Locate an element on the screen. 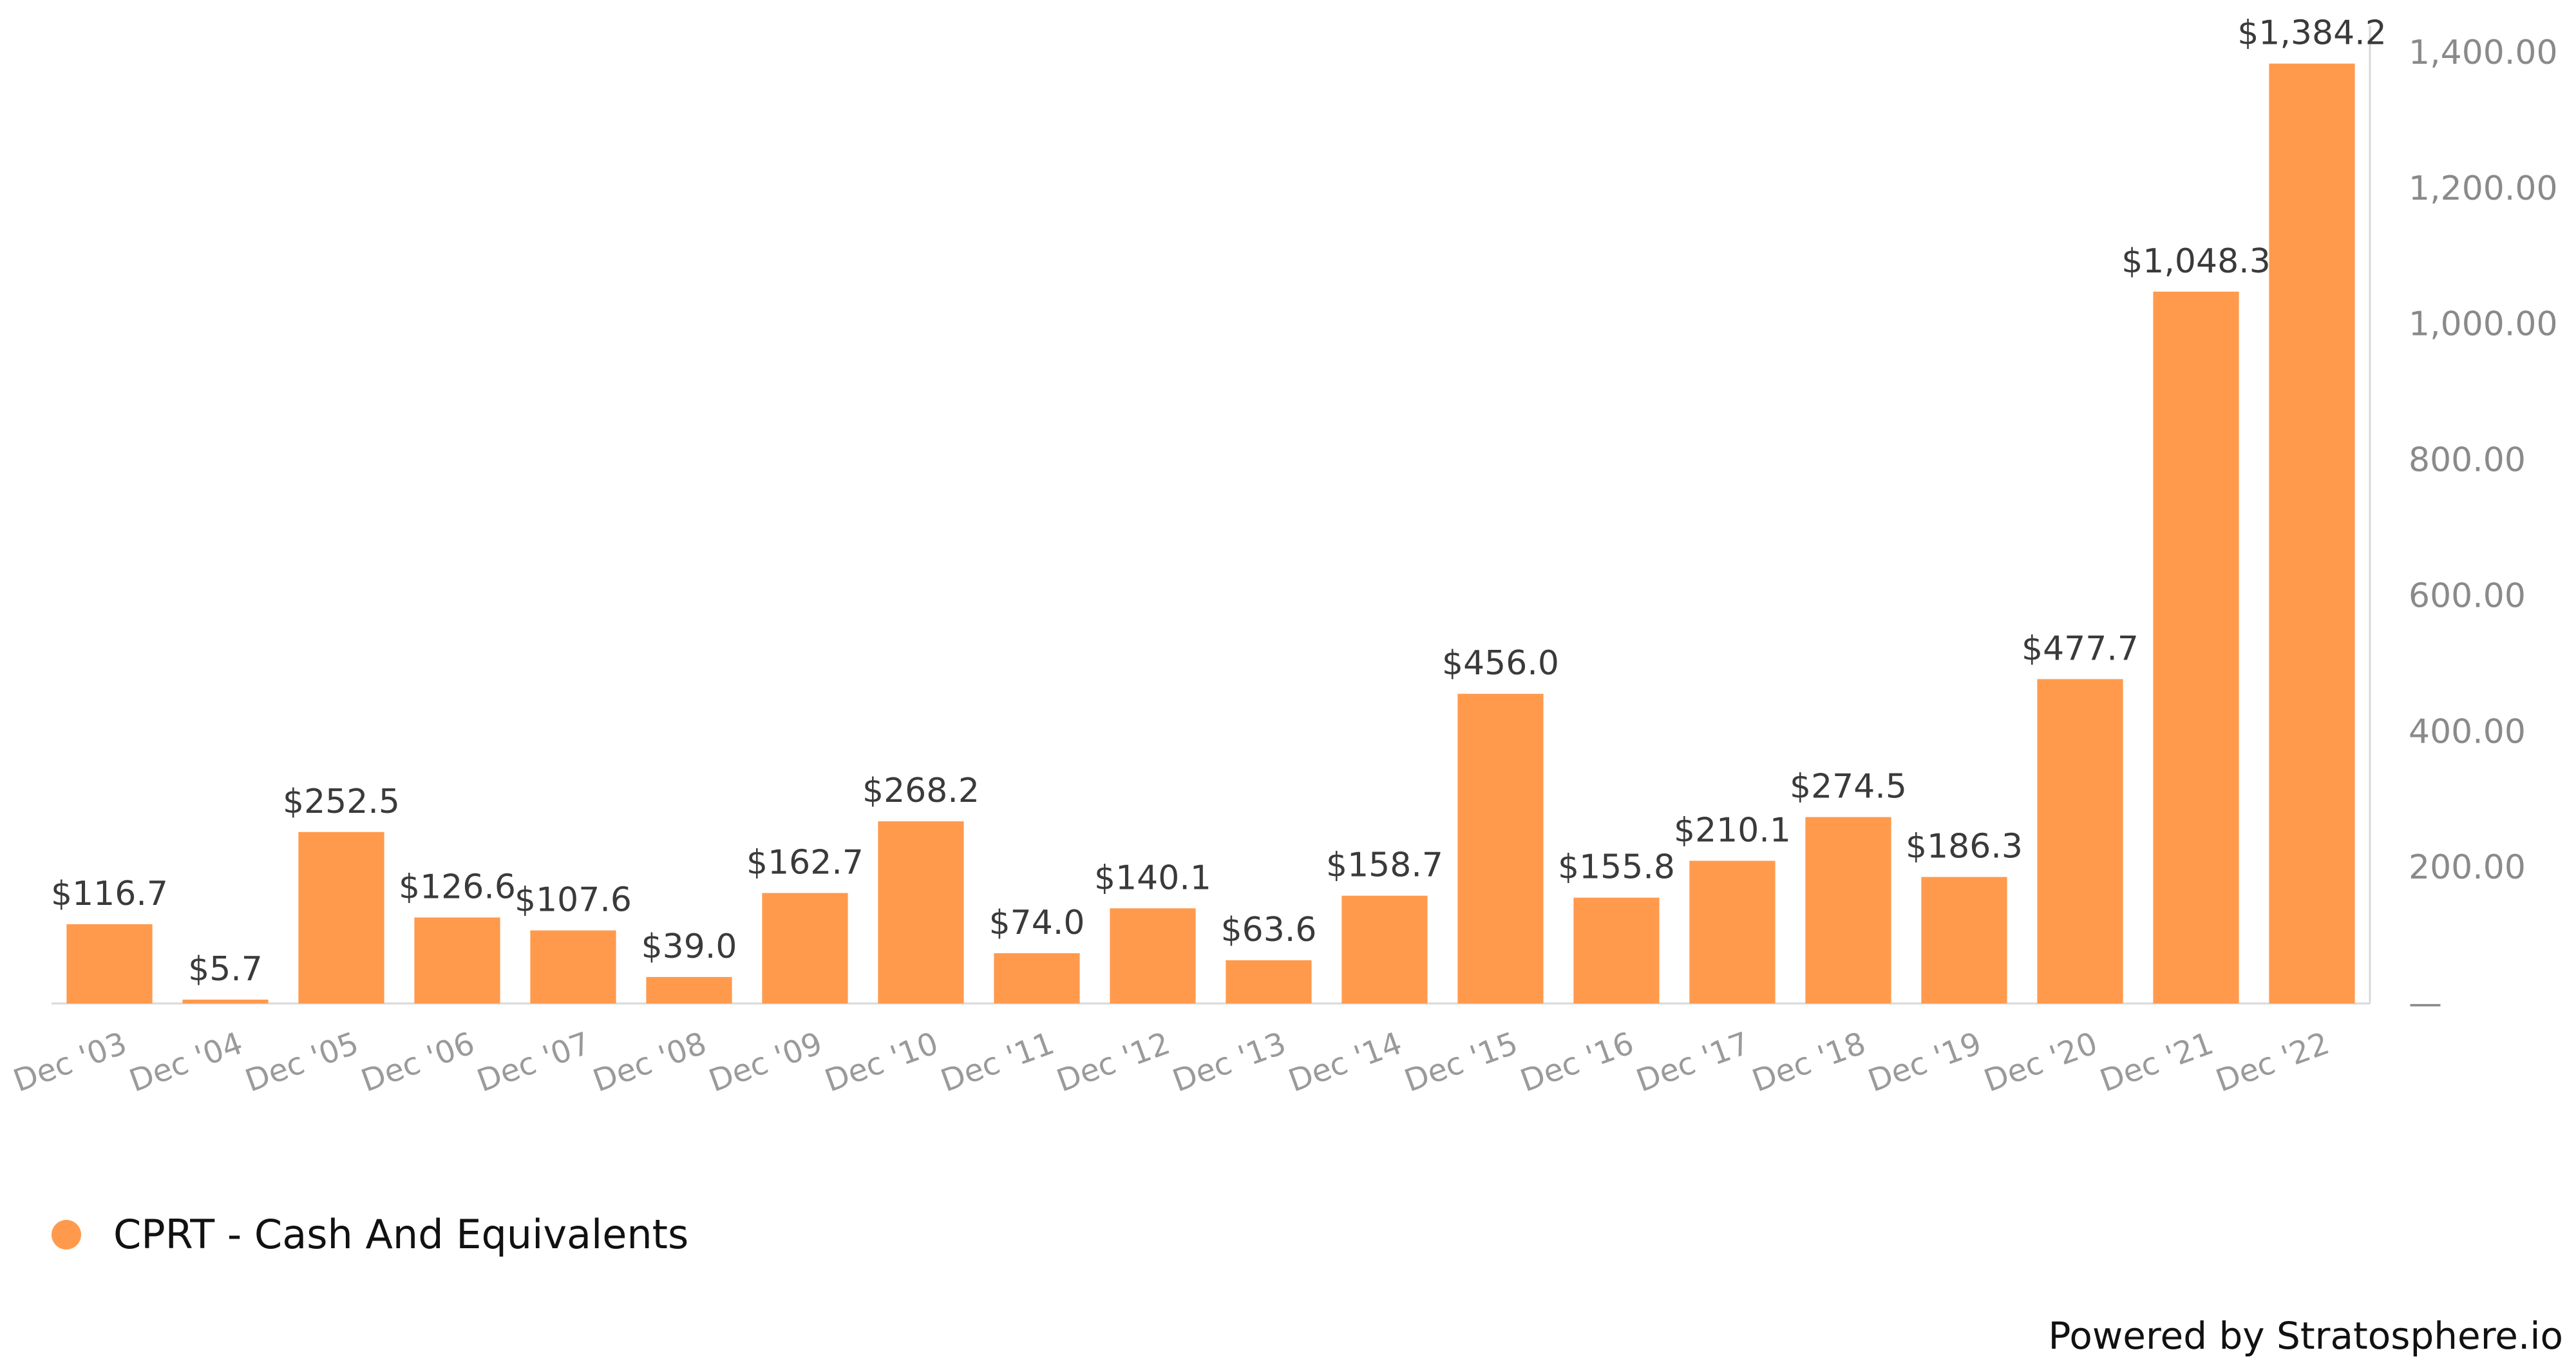 This screenshot has height=1359, width=2576. data-label-11: $158.7 is located at coordinates (1384, 866).